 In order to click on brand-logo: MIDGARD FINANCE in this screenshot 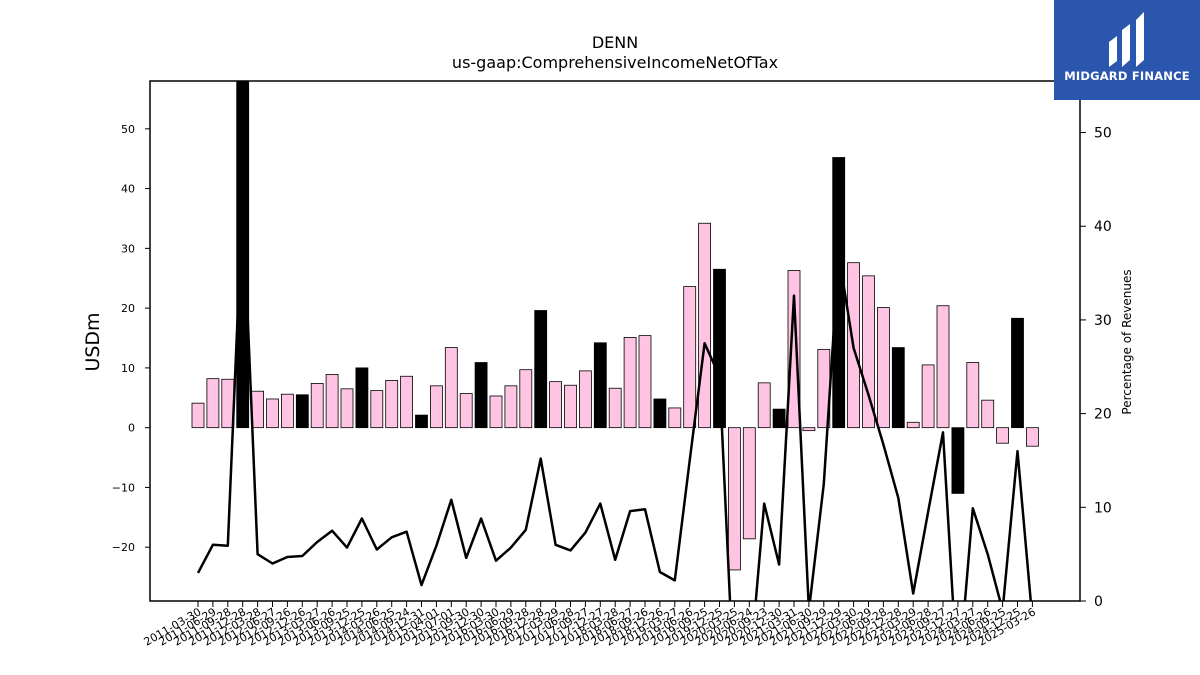, I will do `click(1127, 50)`.